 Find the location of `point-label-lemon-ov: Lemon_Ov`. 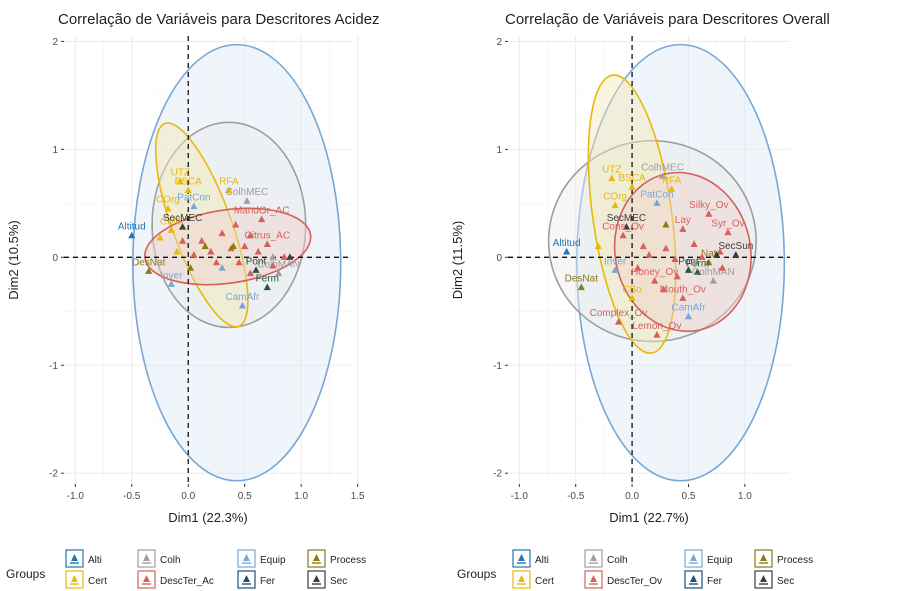

point-label-lemon-ov: Lemon_Ov is located at coordinates (656, 326).